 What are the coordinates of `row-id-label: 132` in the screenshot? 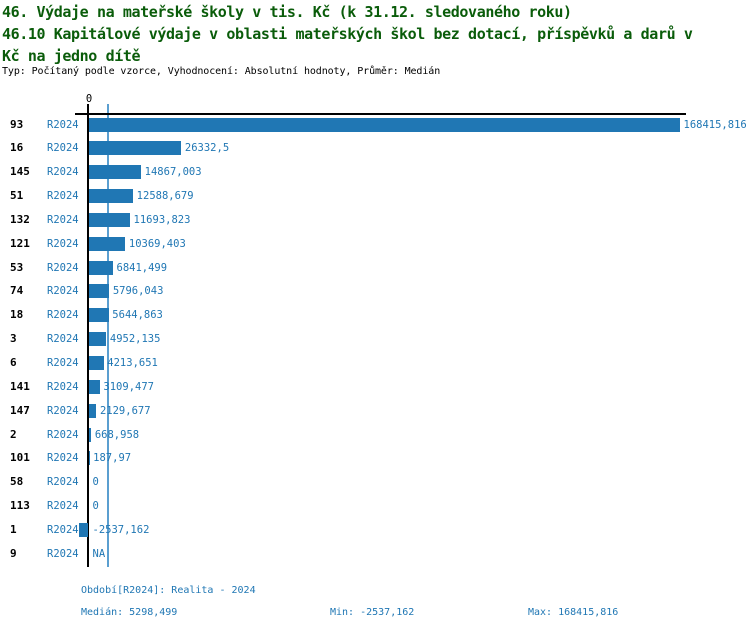 It's located at (20, 219).